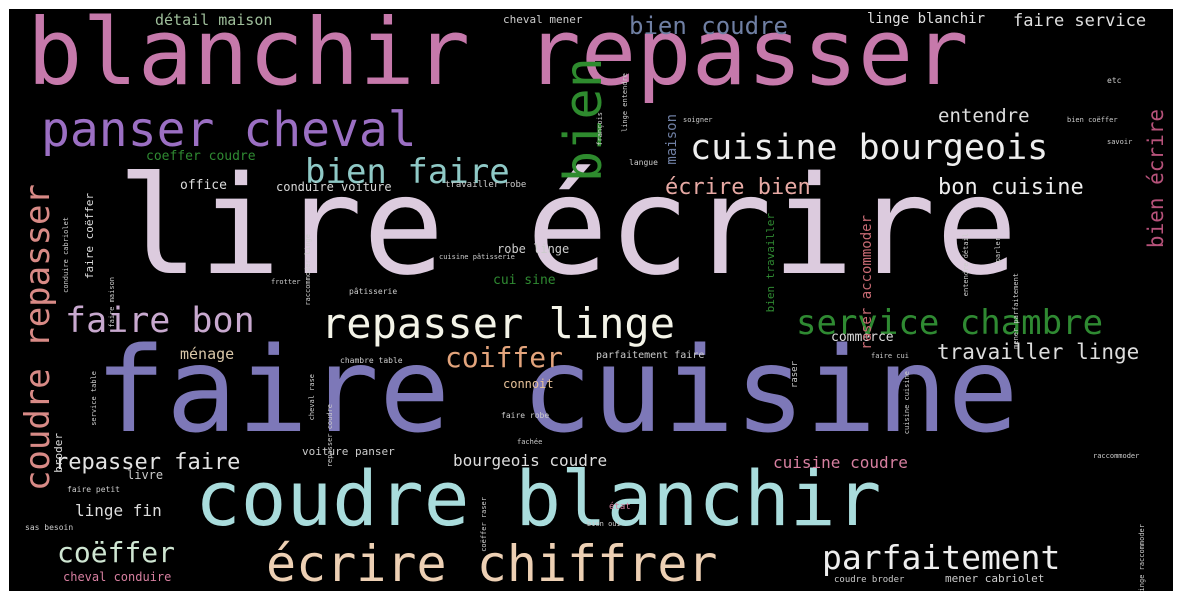  What do you see at coordinates (941, 557) in the screenshot?
I see `word-parfaitement: parfaitement` at bounding box center [941, 557].